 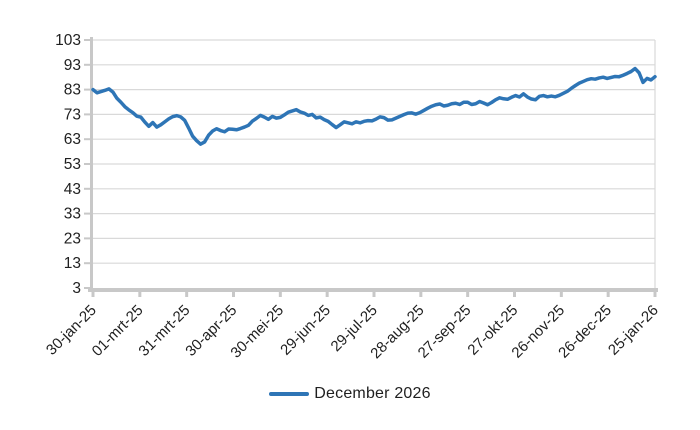 What do you see at coordinates (72, 65) in the screenshot?
I see `y-tick-label: 93` at bounding box center [72, 65].